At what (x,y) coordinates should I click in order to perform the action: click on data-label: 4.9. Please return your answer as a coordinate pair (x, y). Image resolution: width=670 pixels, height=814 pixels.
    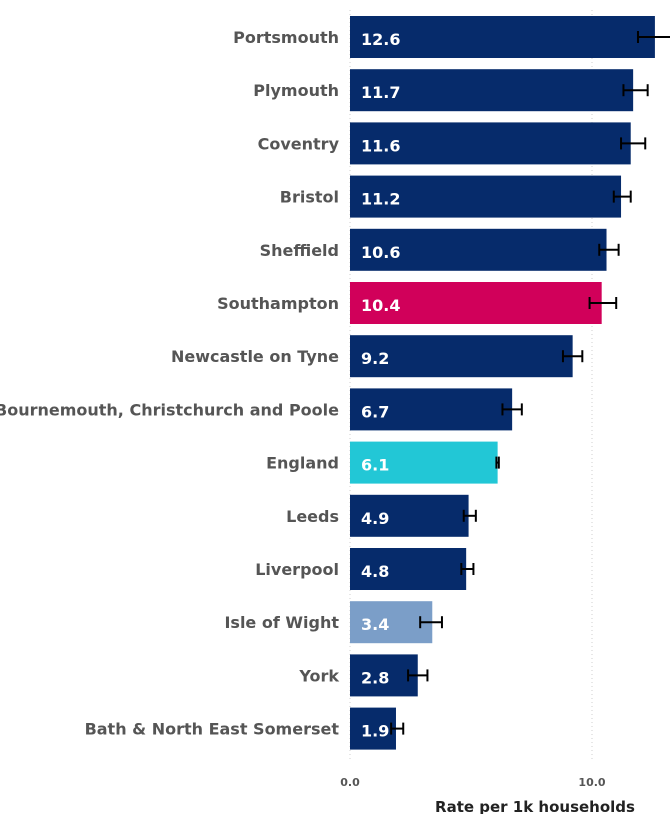
    Looking at the image, I should click on (375, 518).